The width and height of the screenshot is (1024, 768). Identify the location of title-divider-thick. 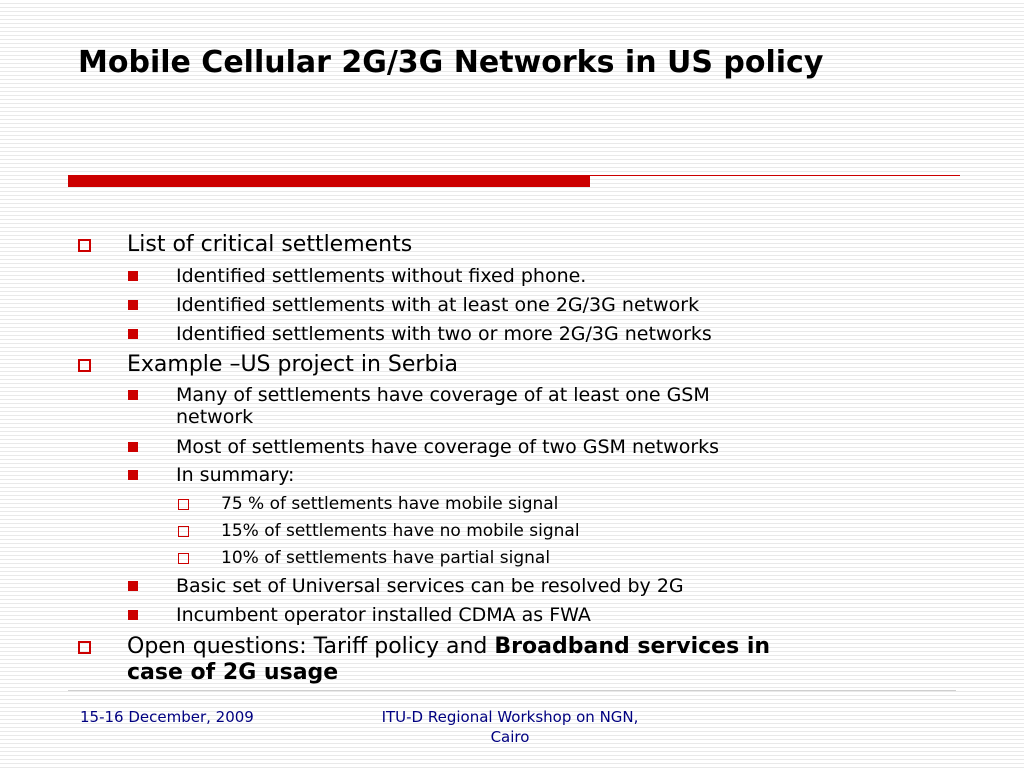
(329, 181).